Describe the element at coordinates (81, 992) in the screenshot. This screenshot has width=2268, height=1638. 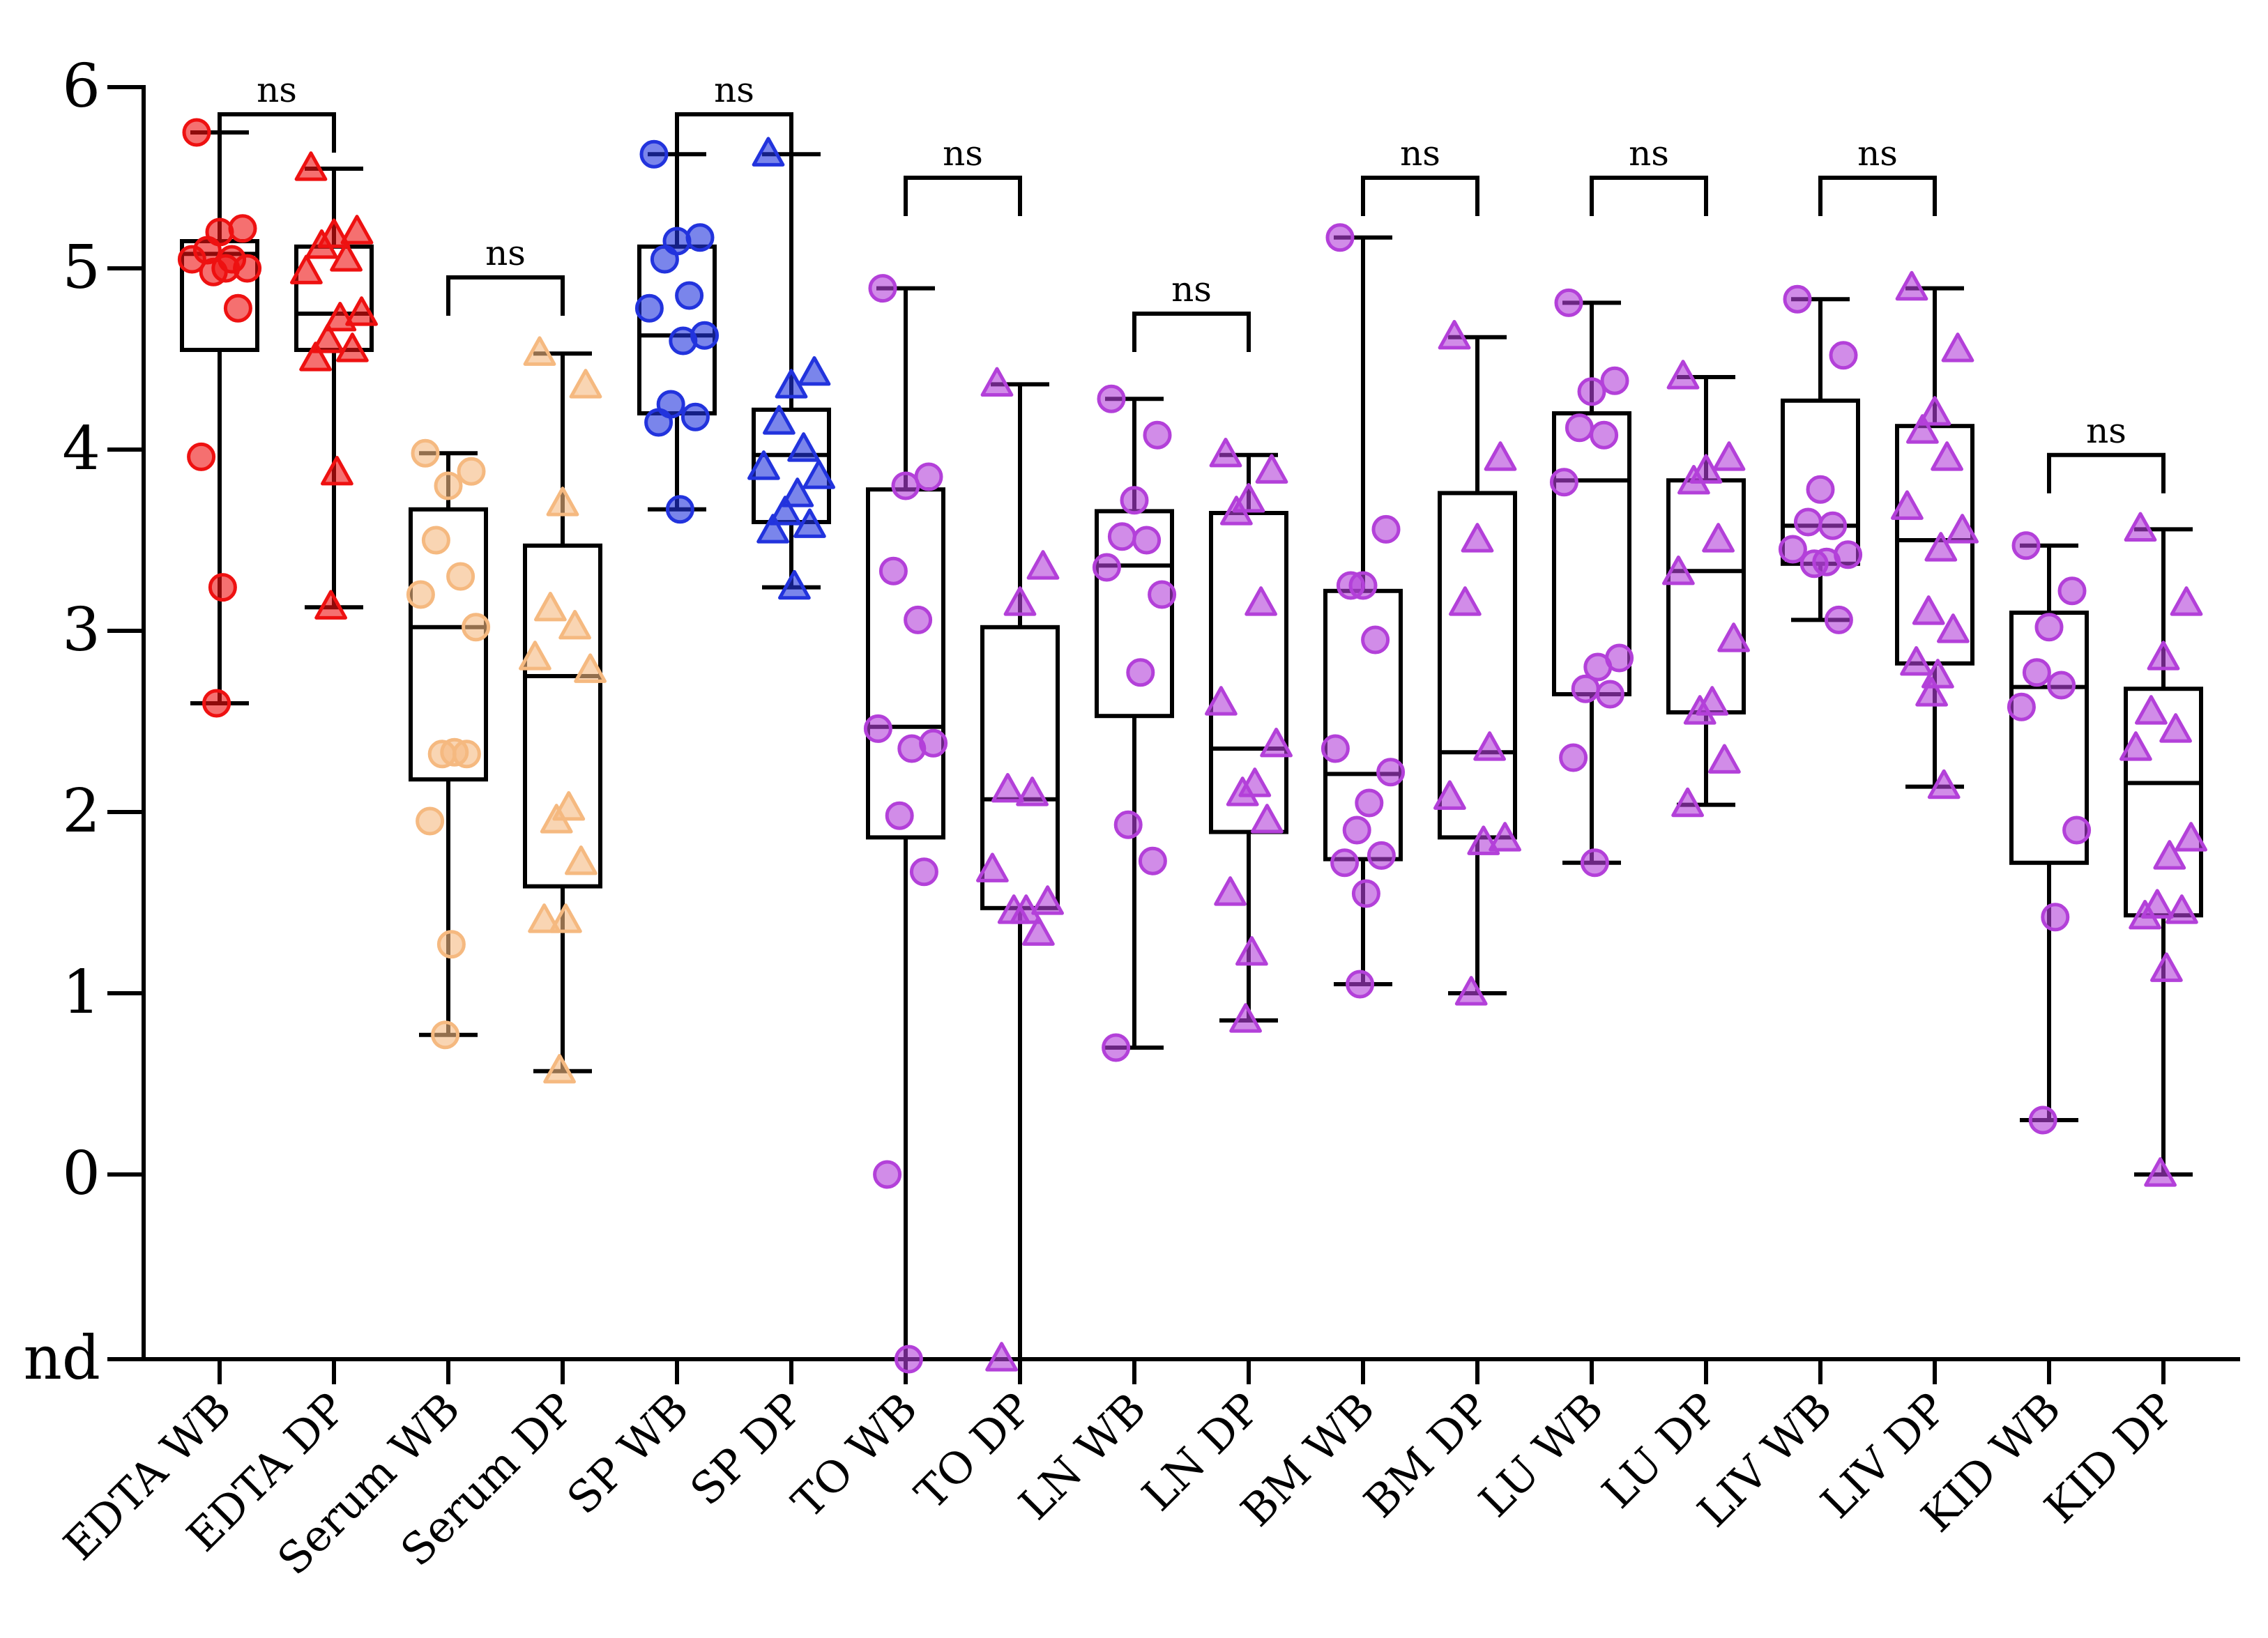
I see `y-tick-label: 1` at that location.